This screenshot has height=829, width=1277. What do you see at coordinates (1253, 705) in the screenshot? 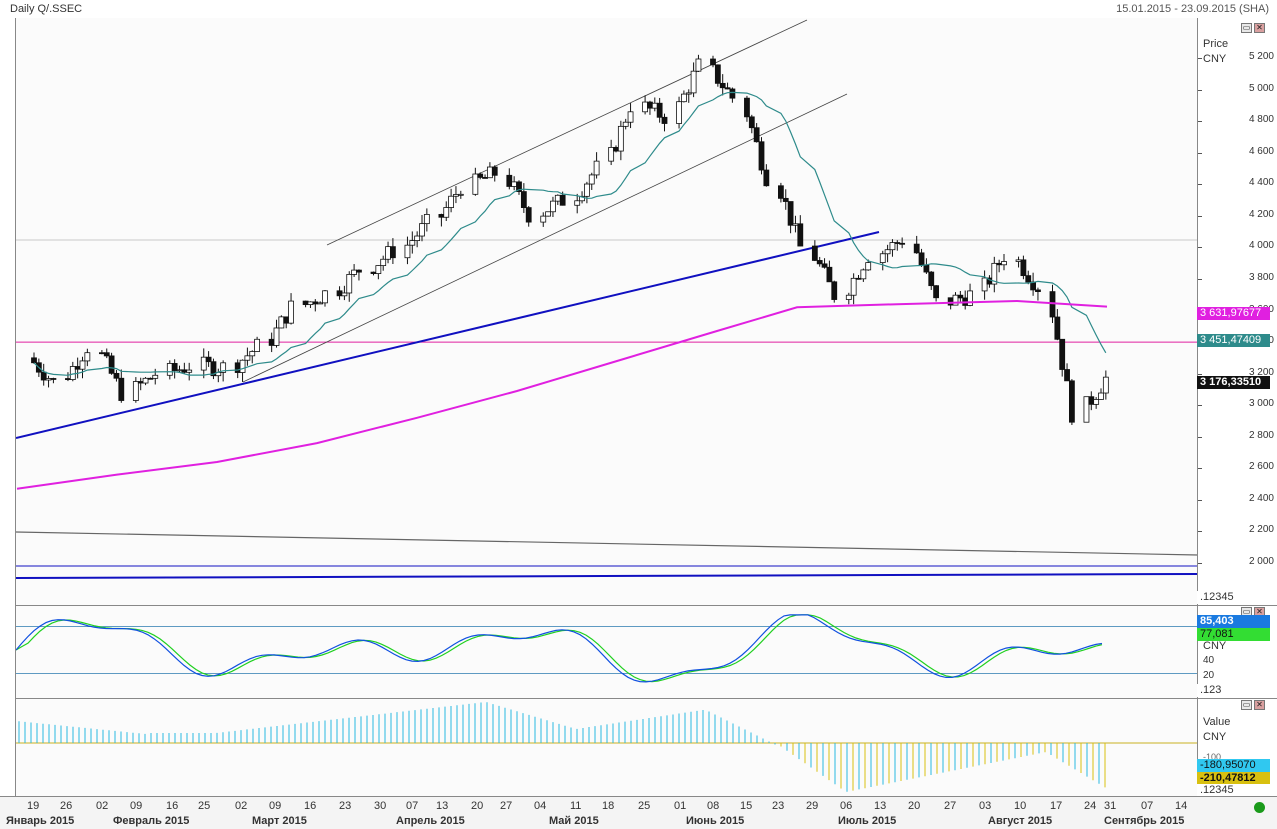
I see `macd-pane-controls: ▭ ✕` at bounding box center [1253, 705].